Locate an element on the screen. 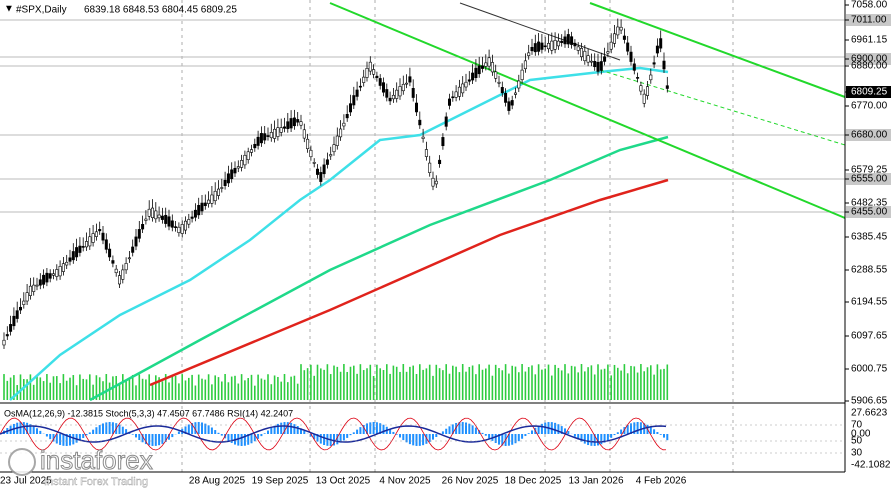 This screenshot has width=891, height=490. collapse-arrow: ▼ is located at coordinates (9, 9).